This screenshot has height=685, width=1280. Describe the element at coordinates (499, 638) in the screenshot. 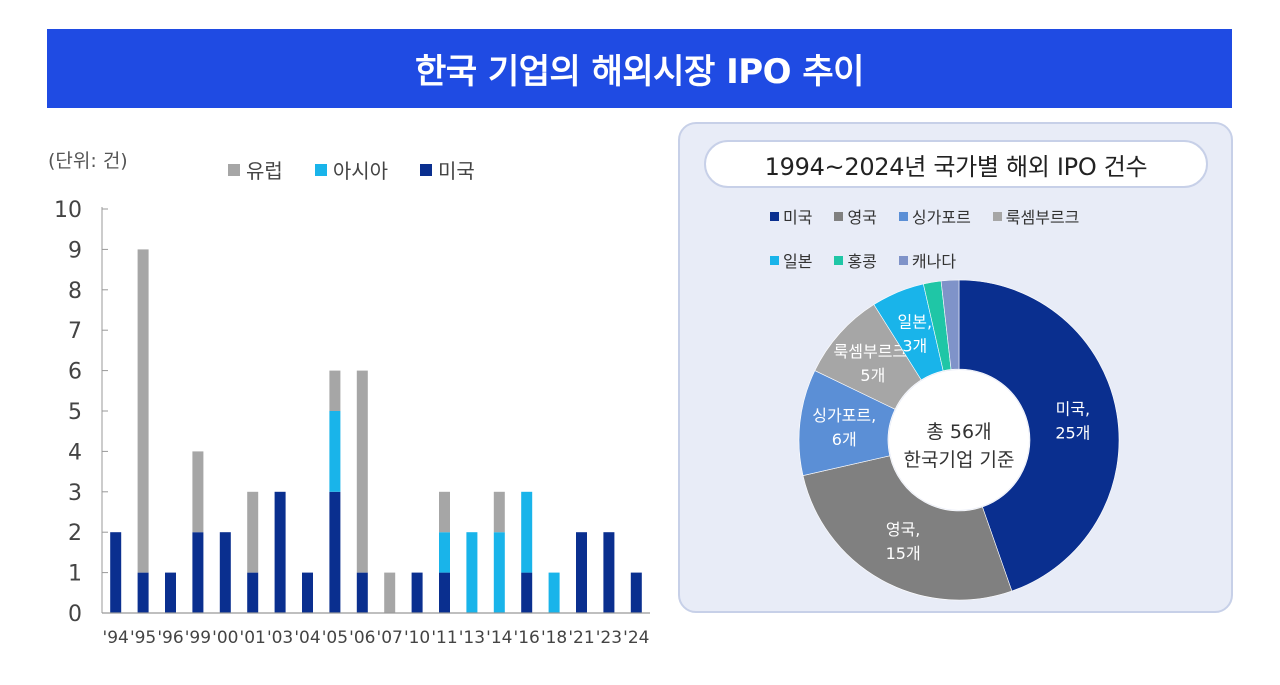

I see `x-tick-label: '14` at that location.